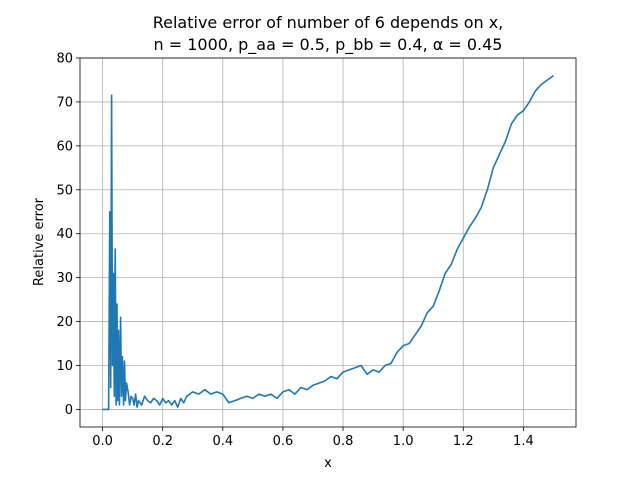  Describe the element at coordinates (222, 441) in the screenshot. I see `x-tick-label: 0.4` at that location.